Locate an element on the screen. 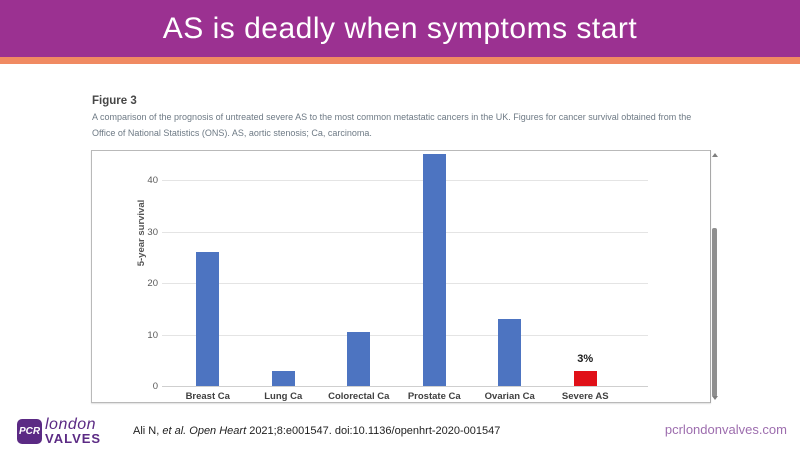  y-axis-label: 5-year survival is located at coordinates (141, 233).